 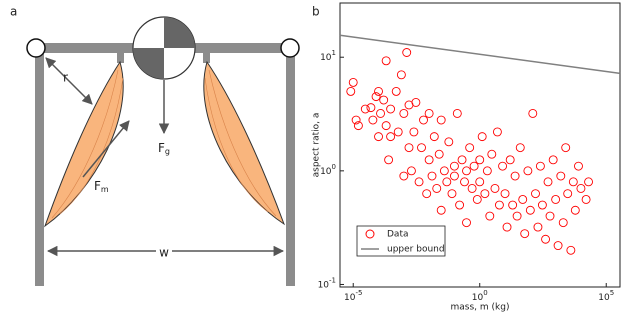 What do you see at coordinates (164, 48) in the screenshot?
I see `mass-ball` at bounding box center [164, 48].